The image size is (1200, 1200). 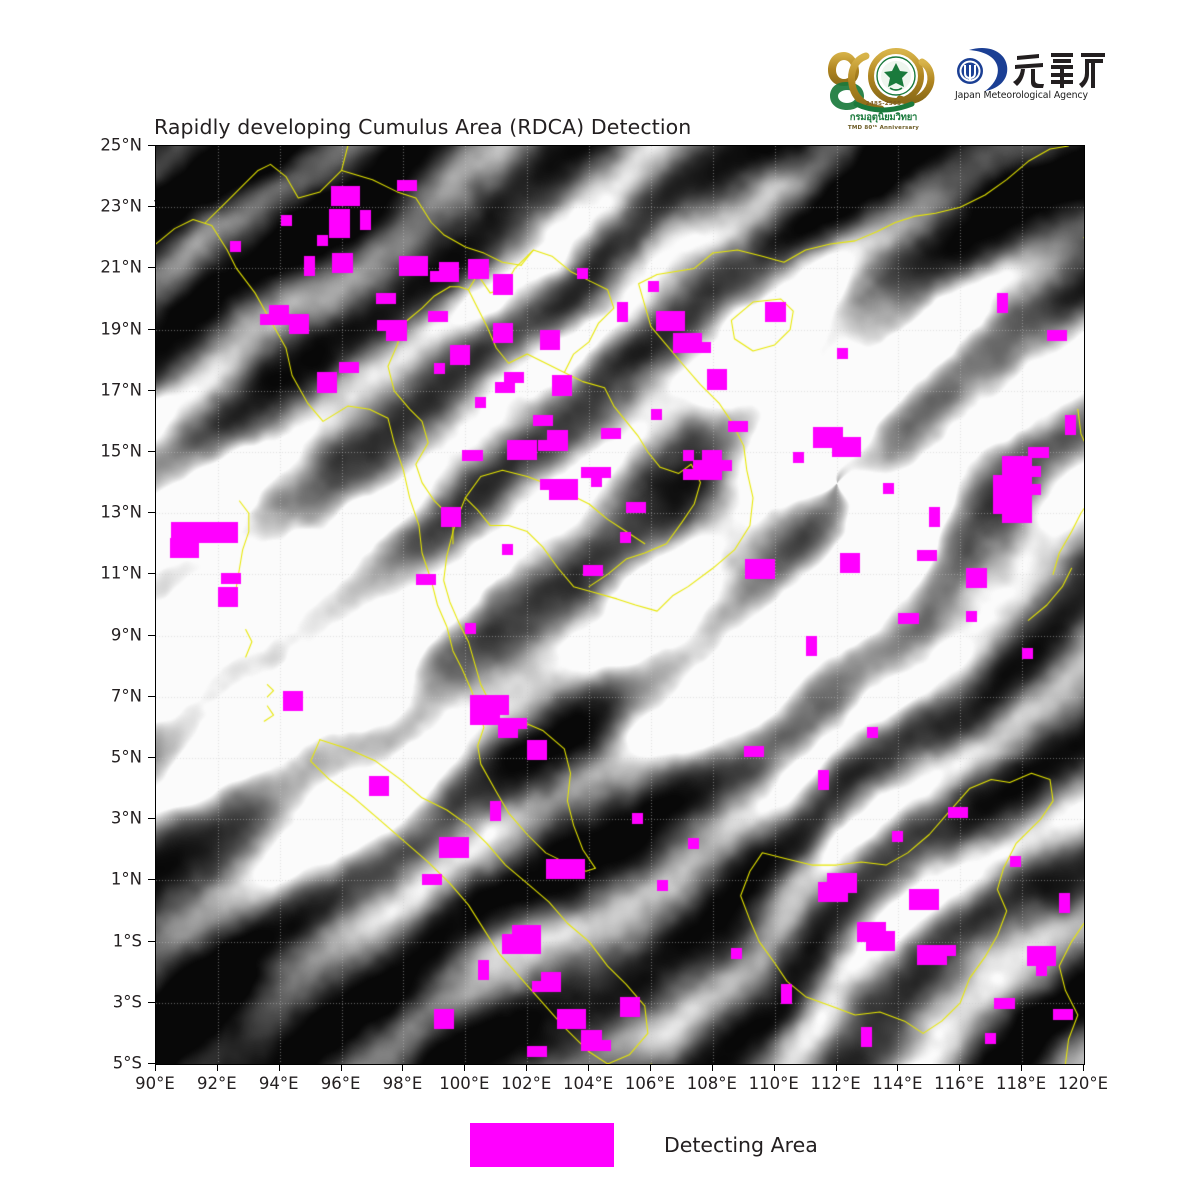 What do you see at coordinates (1083, 1083) in the screenshot?
I see `x-axis-label: 120°E` at bounding box center [1083, 1083].